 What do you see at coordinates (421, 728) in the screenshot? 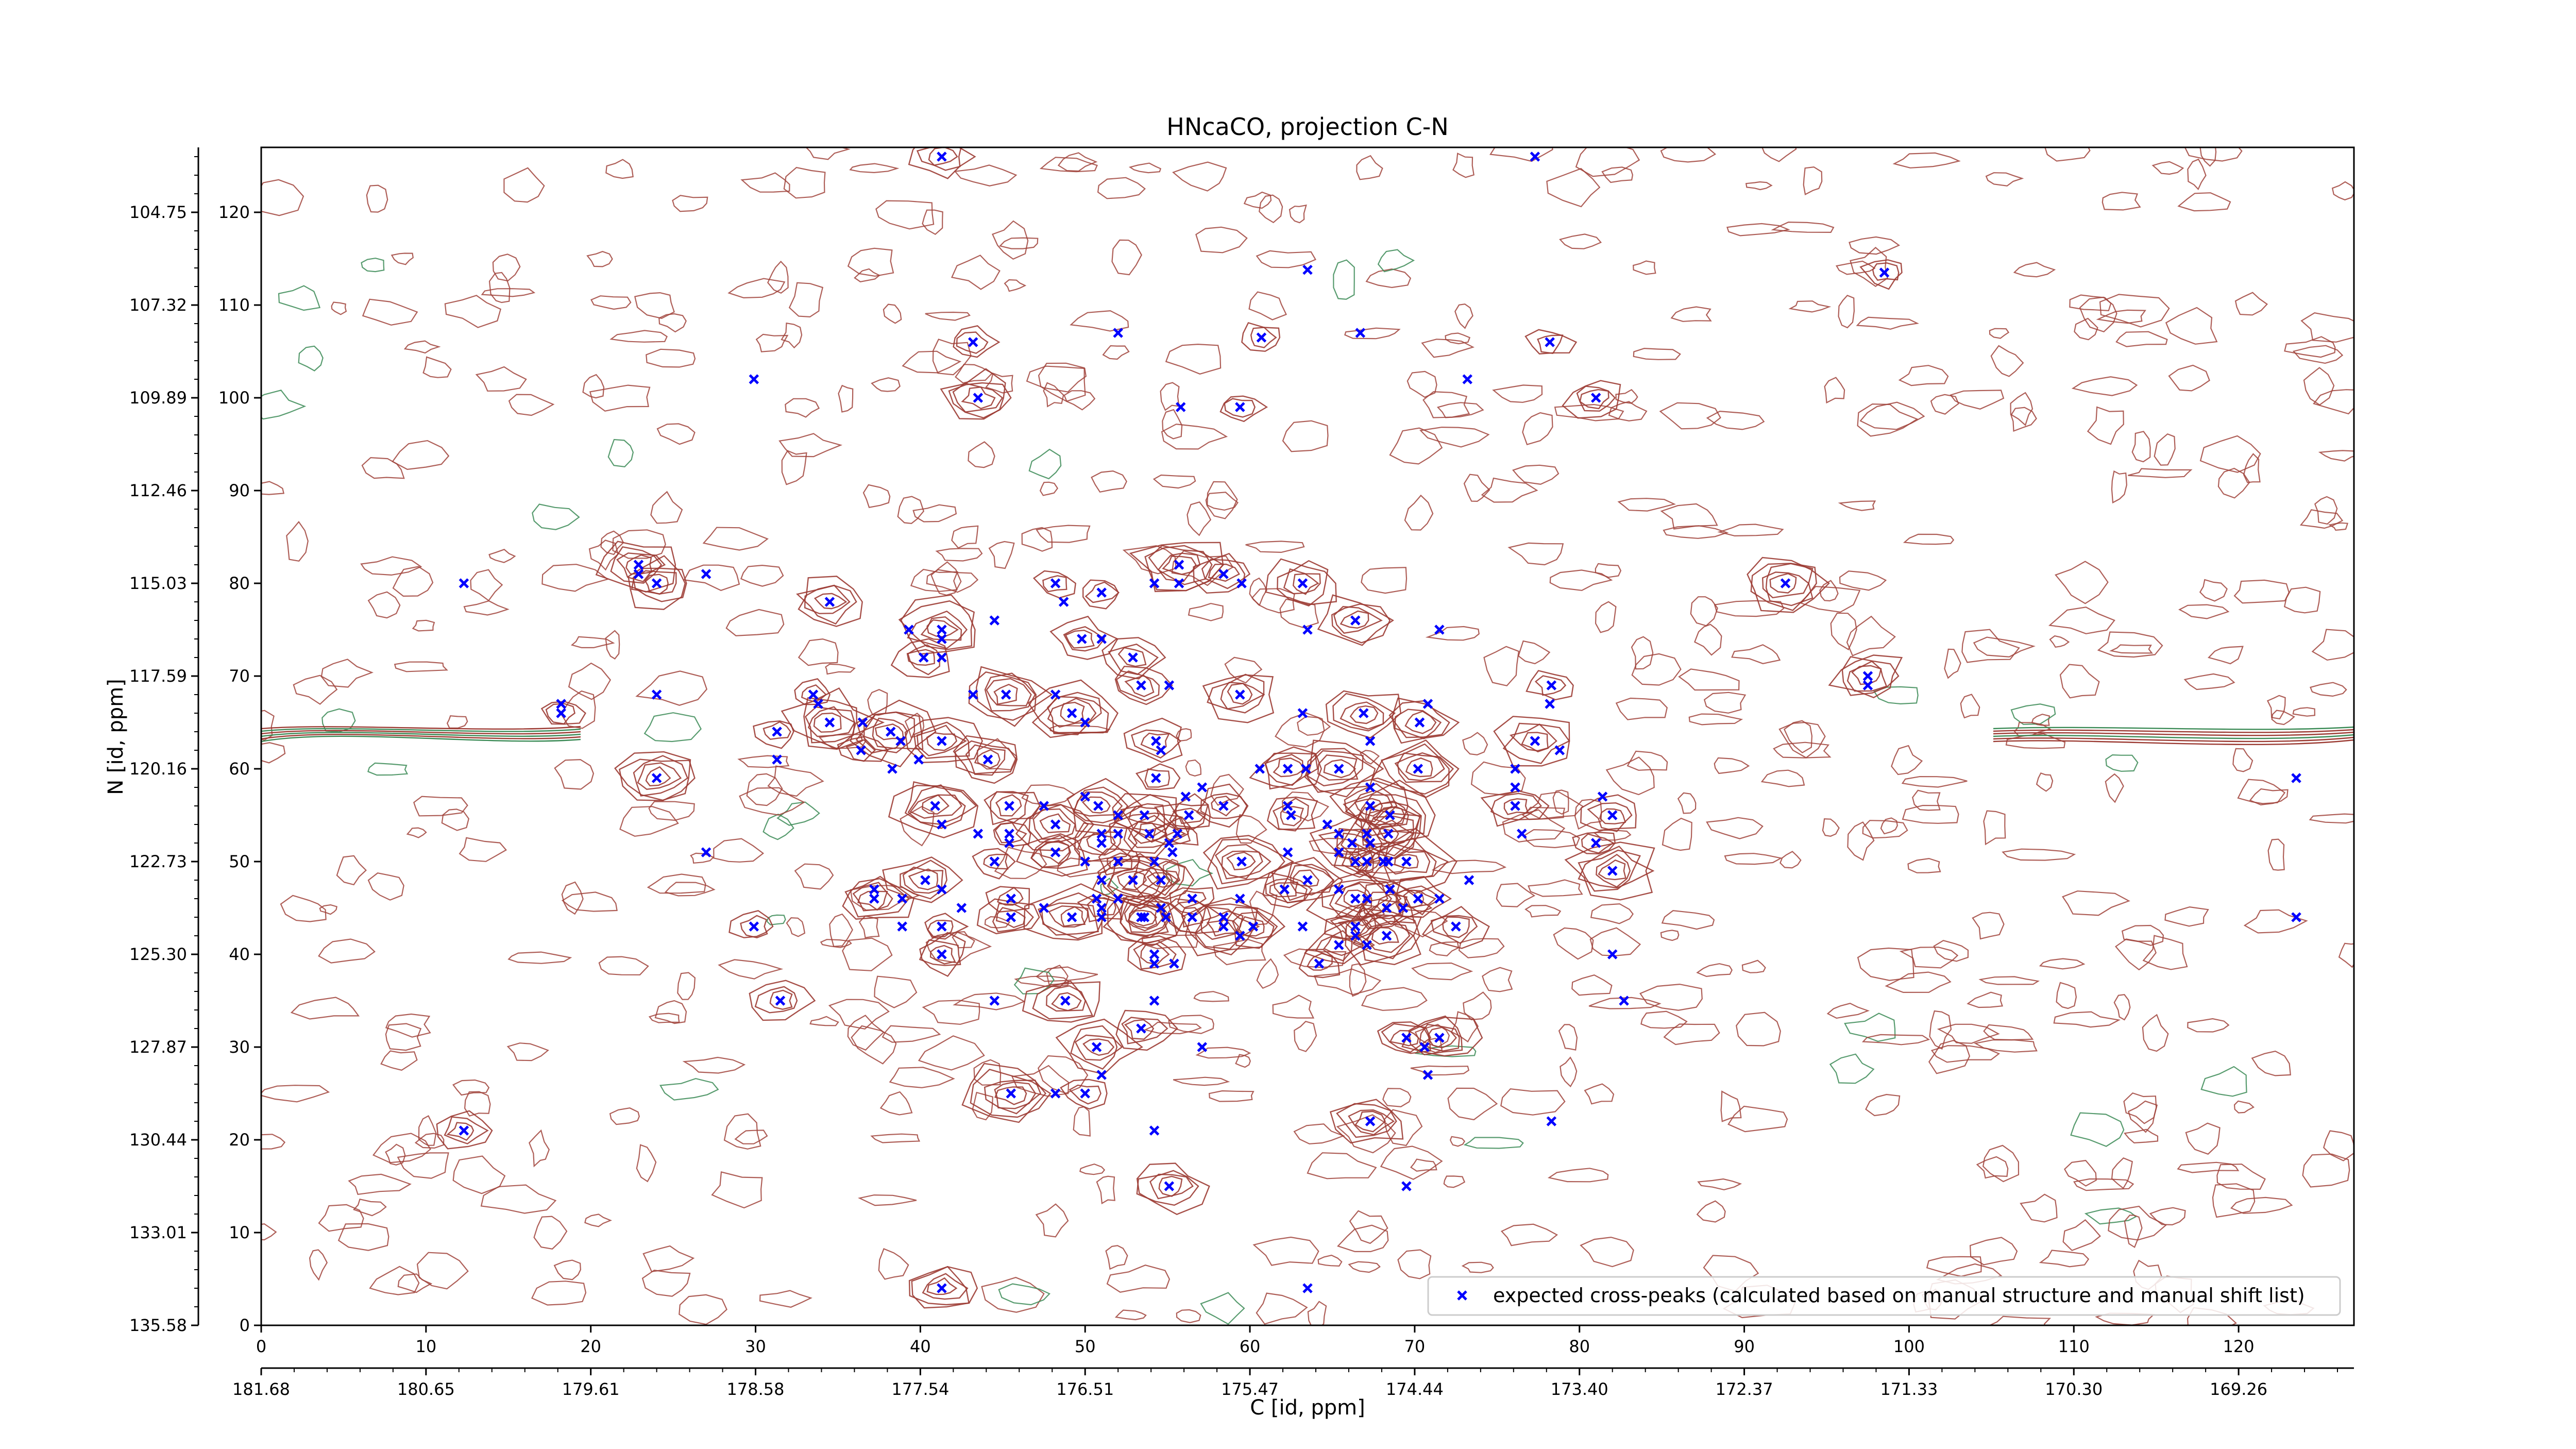
I see `edge-ridge-left` at bounding box center [421, 728].